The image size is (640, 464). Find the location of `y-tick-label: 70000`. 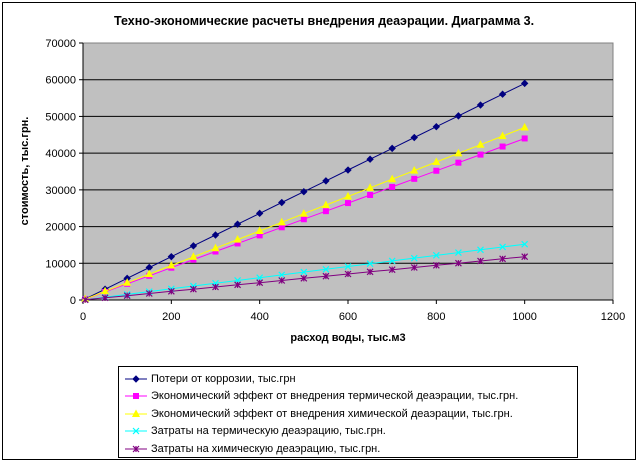

y-tick-label: 70000 is located at coordinates (60, 44).